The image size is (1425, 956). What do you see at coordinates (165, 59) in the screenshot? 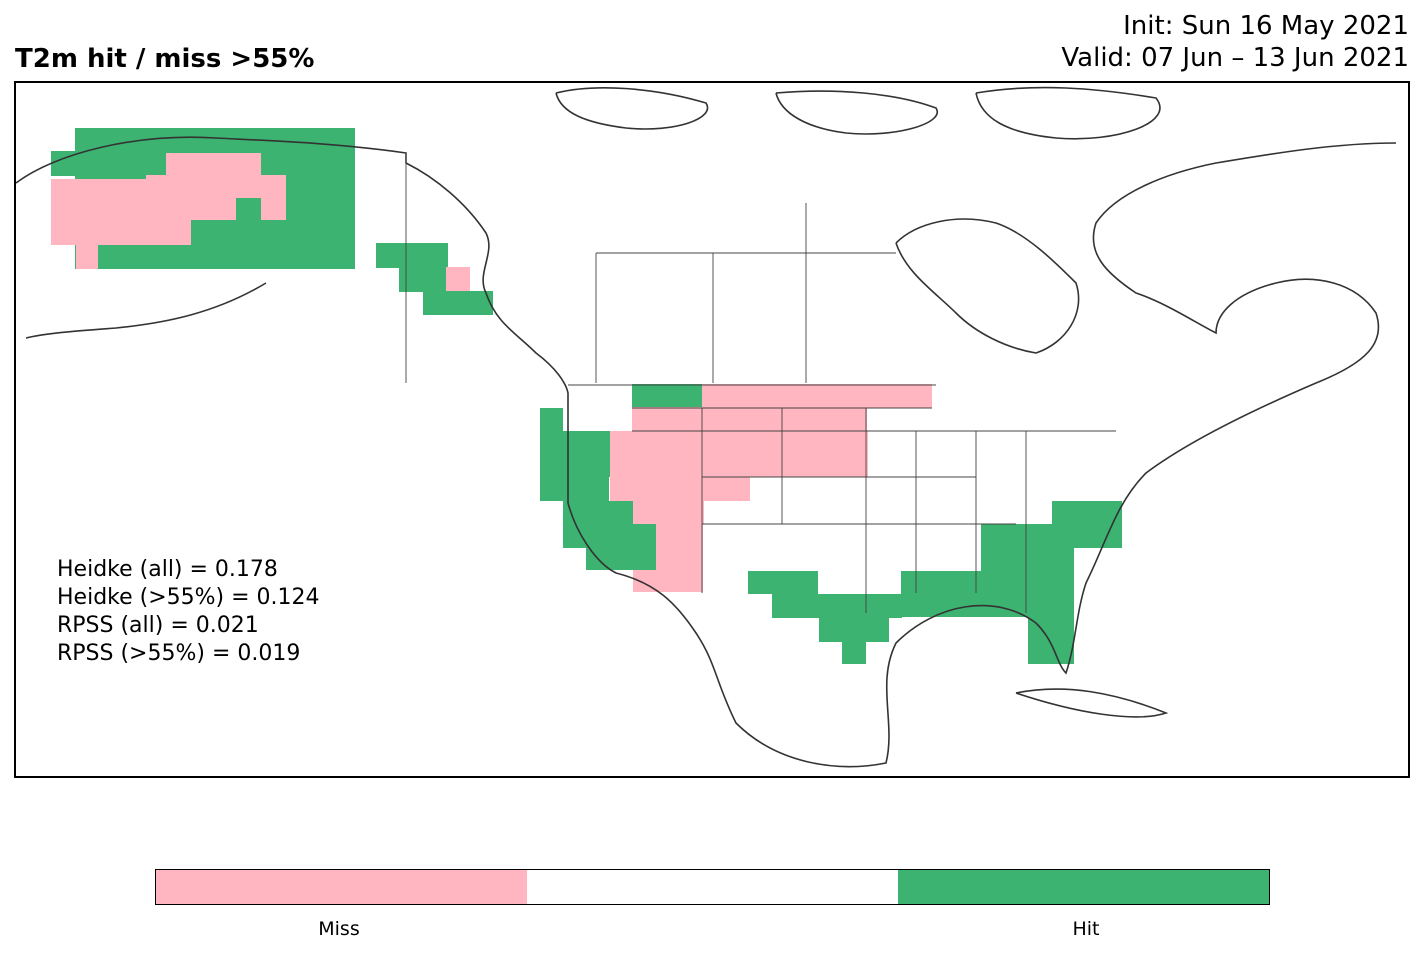
I see `map-title: T2m hit / miss >55%` at bounding box center [165, 59].